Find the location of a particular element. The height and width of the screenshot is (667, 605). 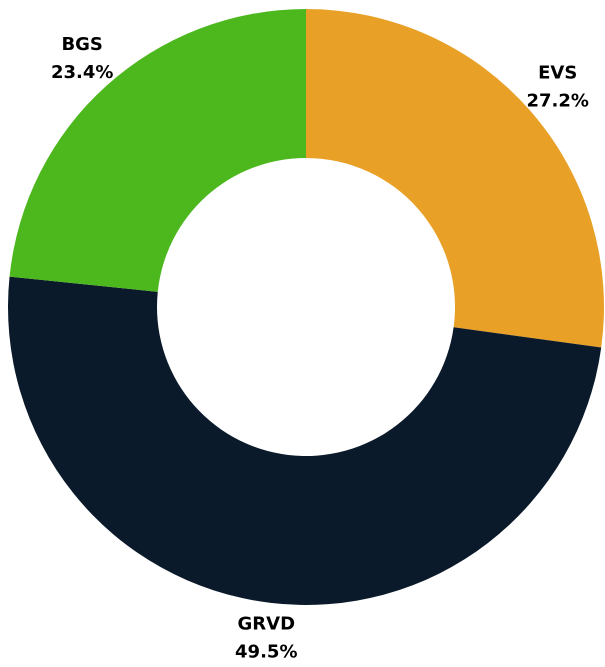

slice-value-label: 27.2% is located at coordinates (558, 100).